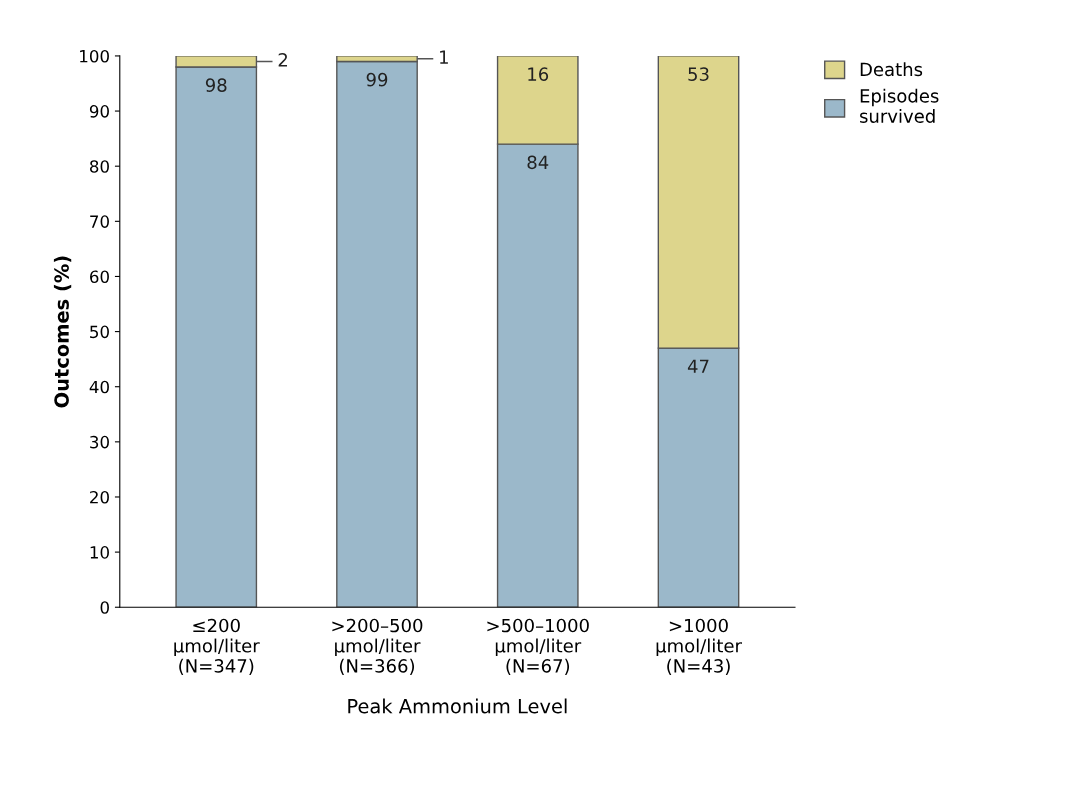 Image resolution: width=1089 pixels, height=799 pixels. Describe the element at coordinates (377, 334) in the screenshot. I see `bar` at that location.